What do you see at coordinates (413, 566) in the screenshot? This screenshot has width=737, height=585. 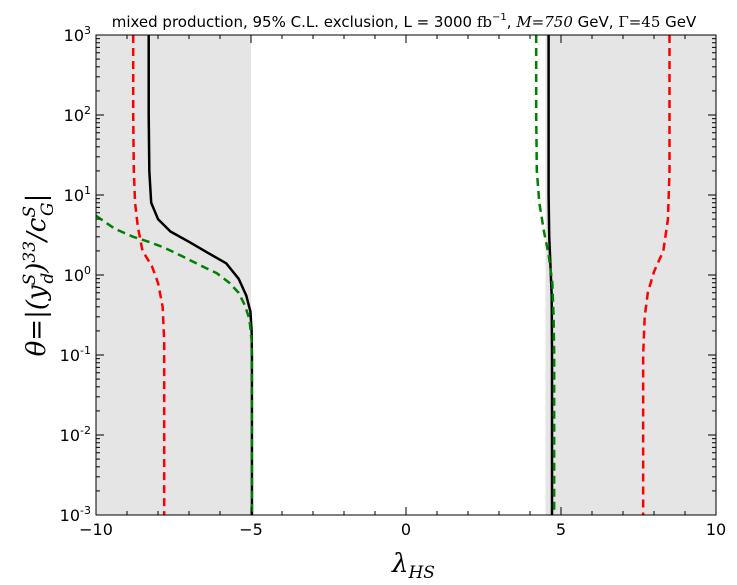 I see `x-axis-label: λHS` at bounding box center [413, 566].